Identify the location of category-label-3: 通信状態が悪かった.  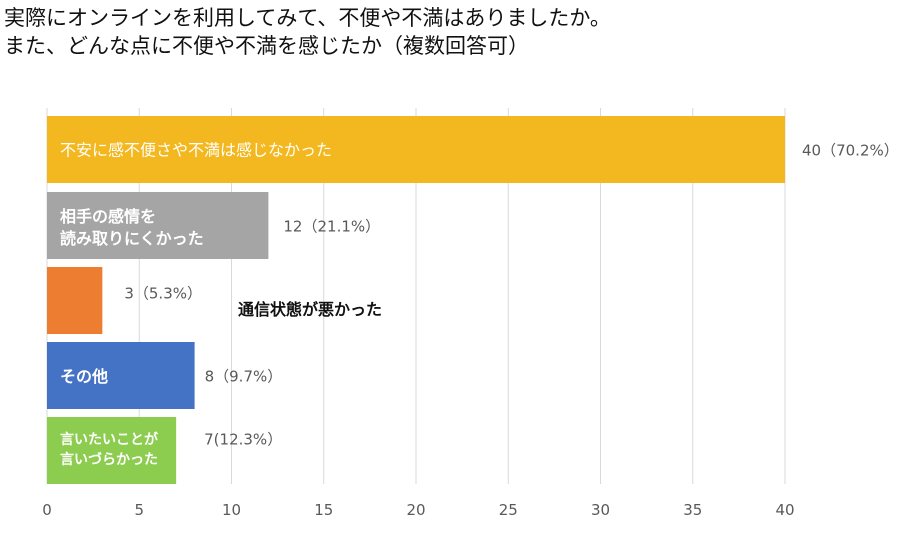
(310, 309).